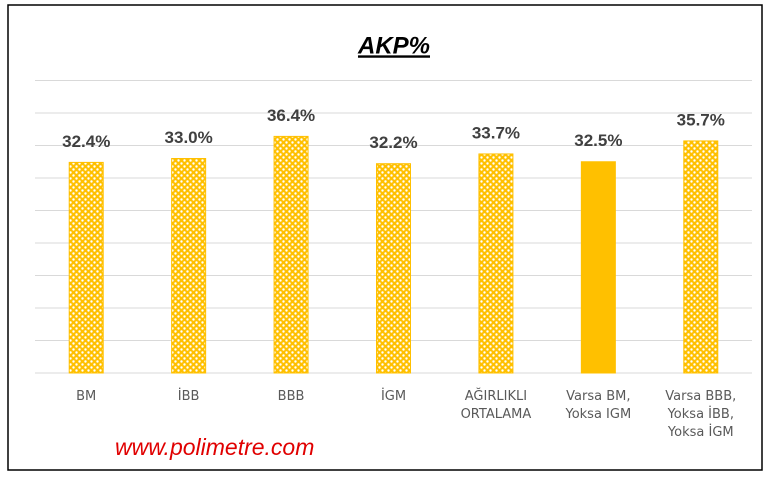  What do you see at coordinates (496, 132) in the screenshot?
I see `data-label: 33.7%` at bounding box center [496, 132].